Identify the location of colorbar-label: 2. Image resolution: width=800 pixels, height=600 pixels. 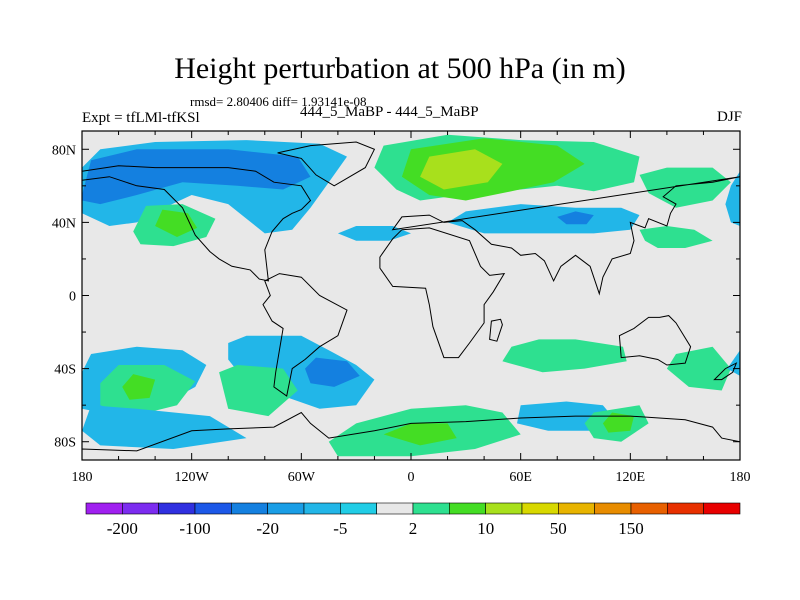
(413, 528).